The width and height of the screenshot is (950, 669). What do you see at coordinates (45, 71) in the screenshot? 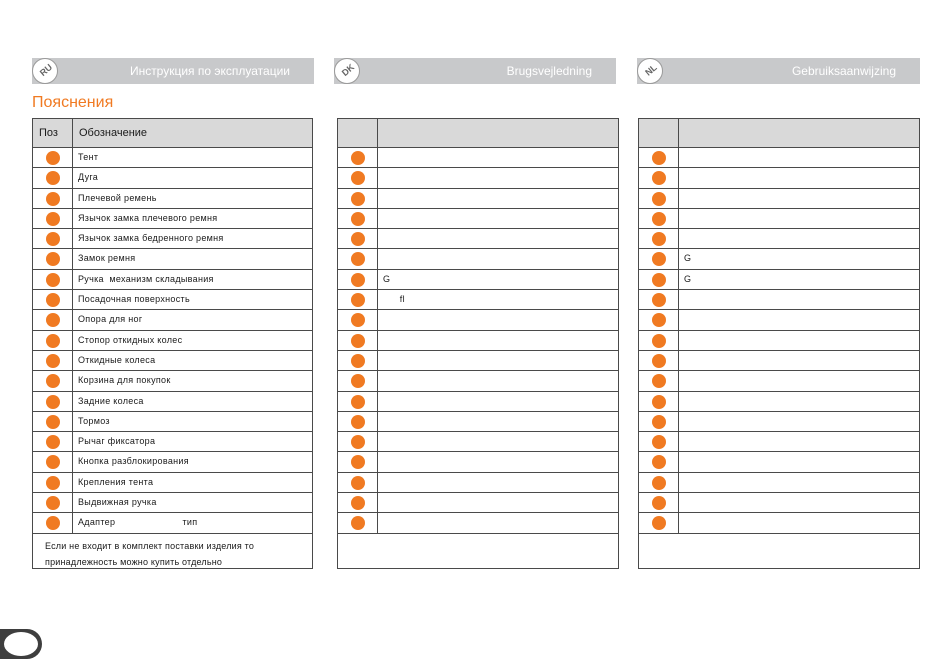
I see `language-badge-ru: RU` at bounding box center [45, 71].